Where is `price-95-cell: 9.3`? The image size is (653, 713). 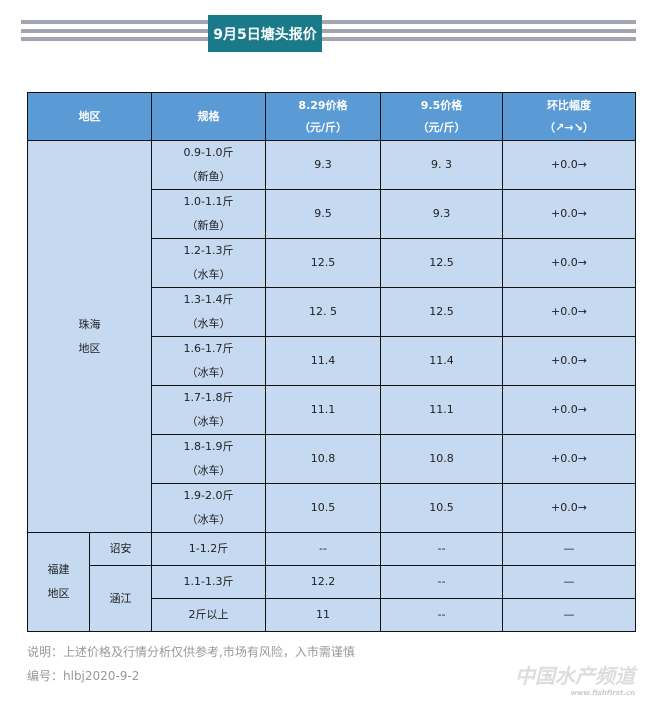
price-95-cell: 9.3 is located at coordinates (441, 214).